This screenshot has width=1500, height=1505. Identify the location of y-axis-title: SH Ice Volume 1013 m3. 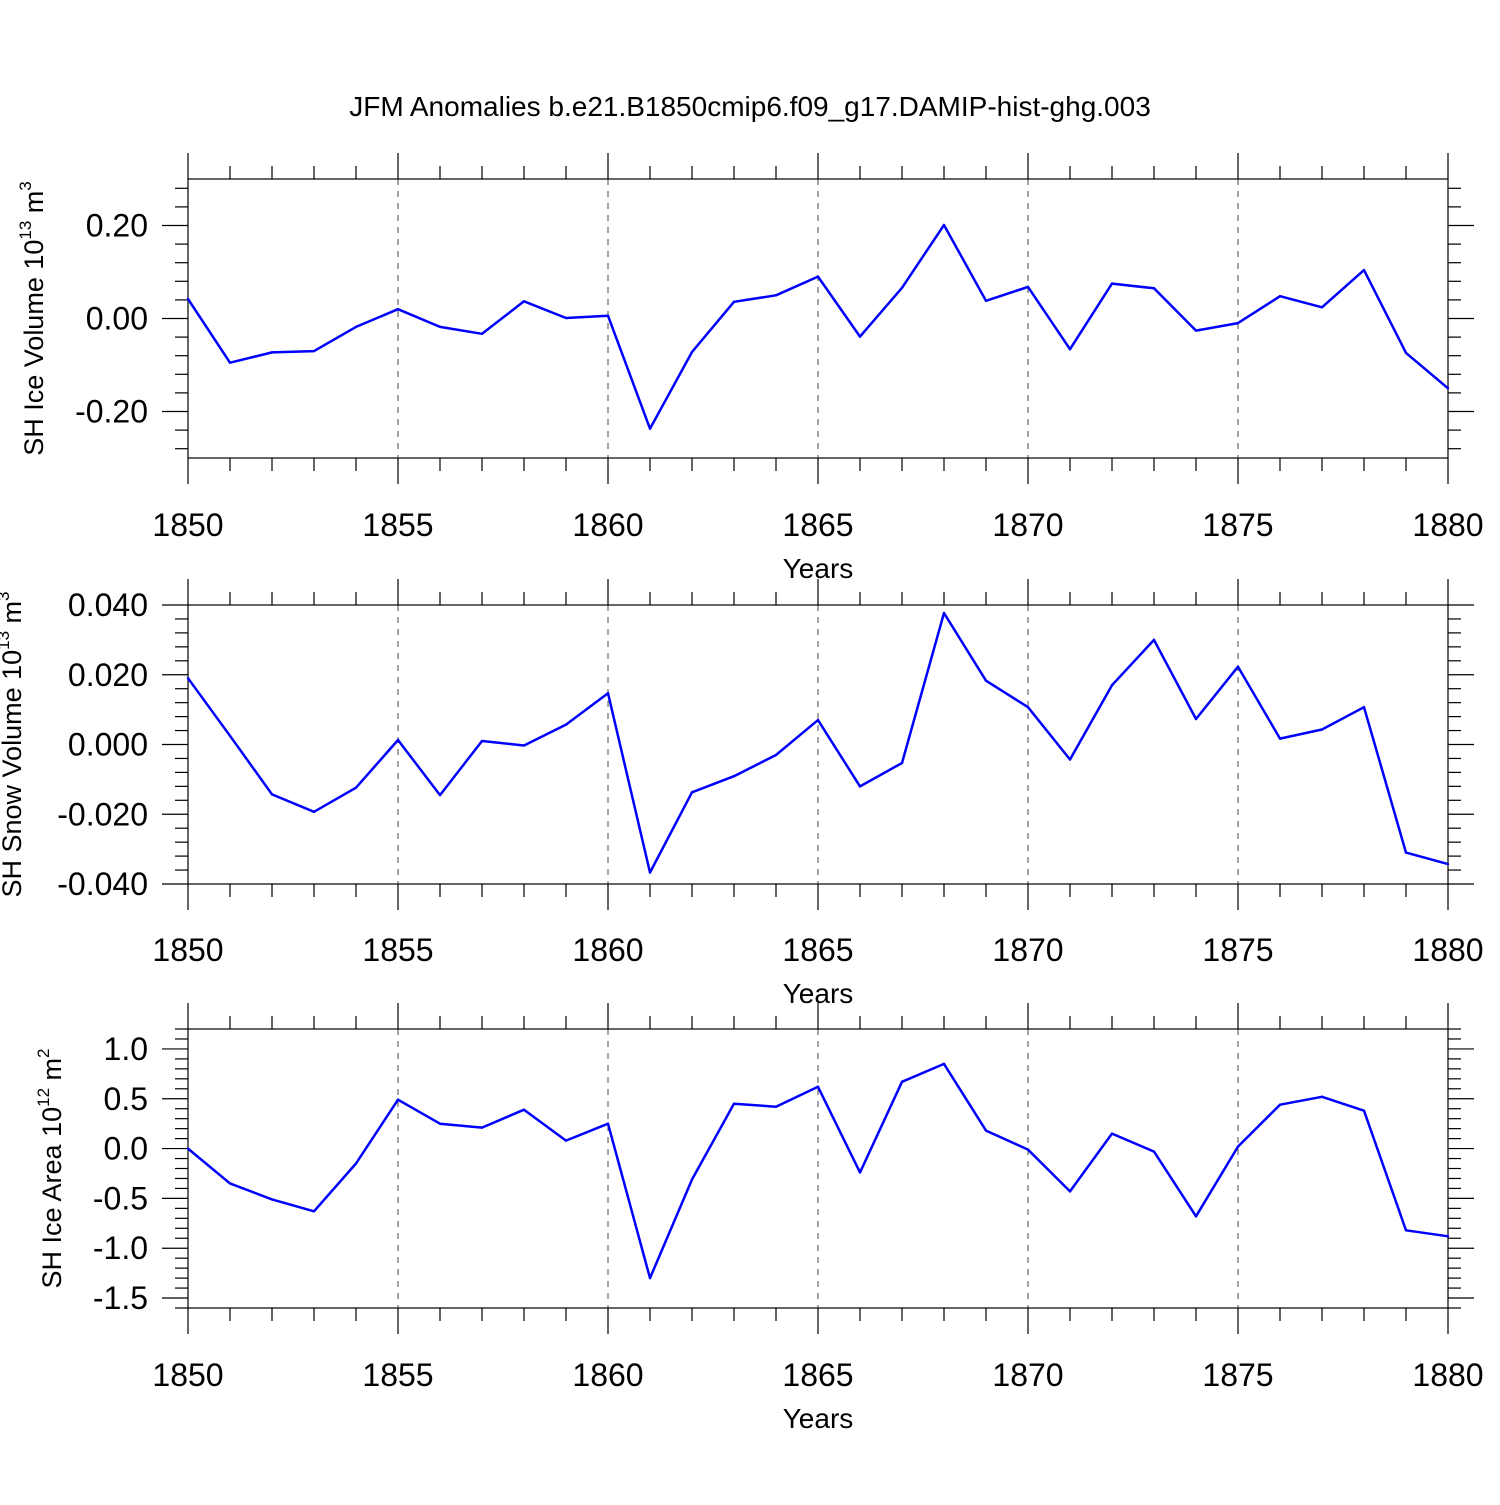
(32, 318).